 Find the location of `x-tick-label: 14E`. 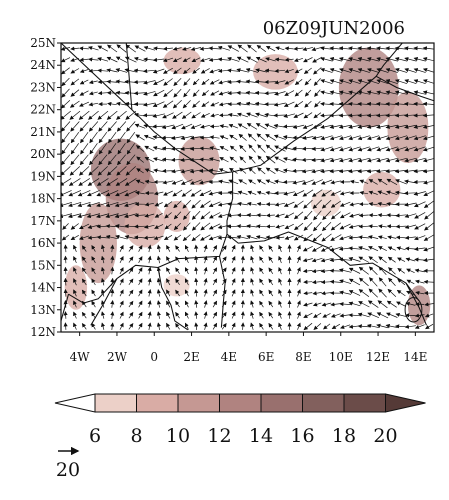

x-tick-label: 14E is located at coordinates (415, 357).